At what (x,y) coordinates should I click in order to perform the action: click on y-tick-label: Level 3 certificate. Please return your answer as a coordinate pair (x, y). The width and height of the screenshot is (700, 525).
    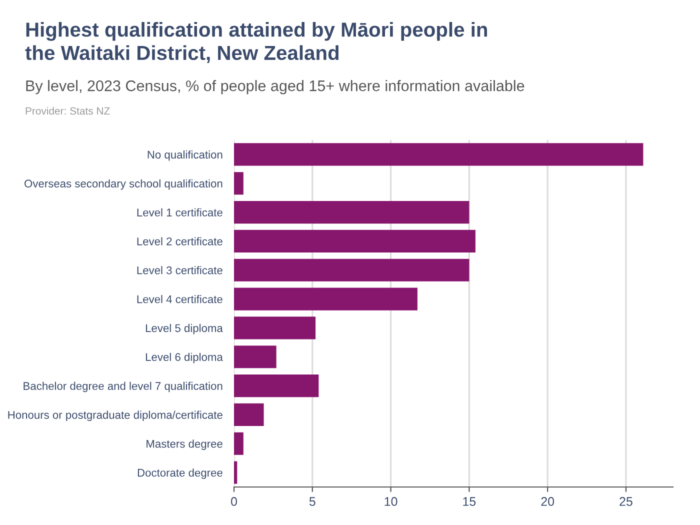
    Looking at the image, I should click on (179, 270).